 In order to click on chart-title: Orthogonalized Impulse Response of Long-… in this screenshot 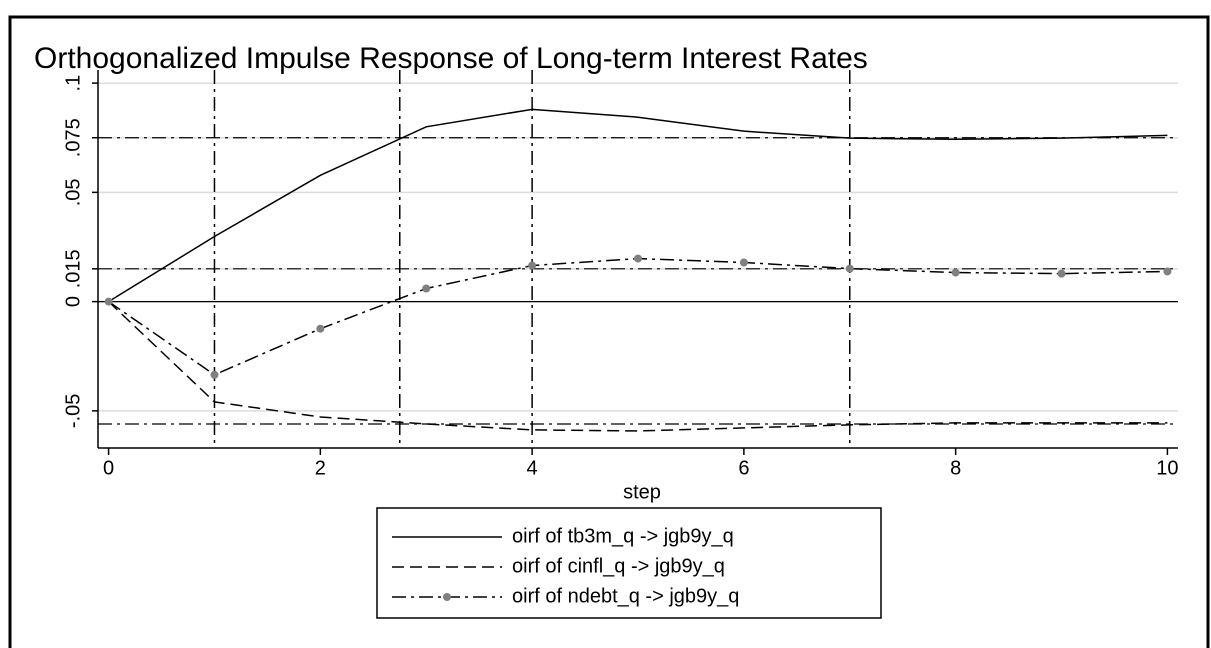, I will do `click(451, 58)`.